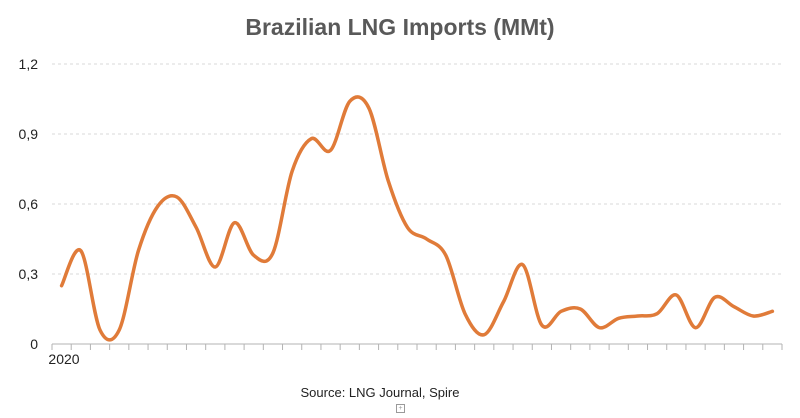 This screenshot has width=800, height=418. I want to click on y-tick-label: 1,2, so click(29, 64).